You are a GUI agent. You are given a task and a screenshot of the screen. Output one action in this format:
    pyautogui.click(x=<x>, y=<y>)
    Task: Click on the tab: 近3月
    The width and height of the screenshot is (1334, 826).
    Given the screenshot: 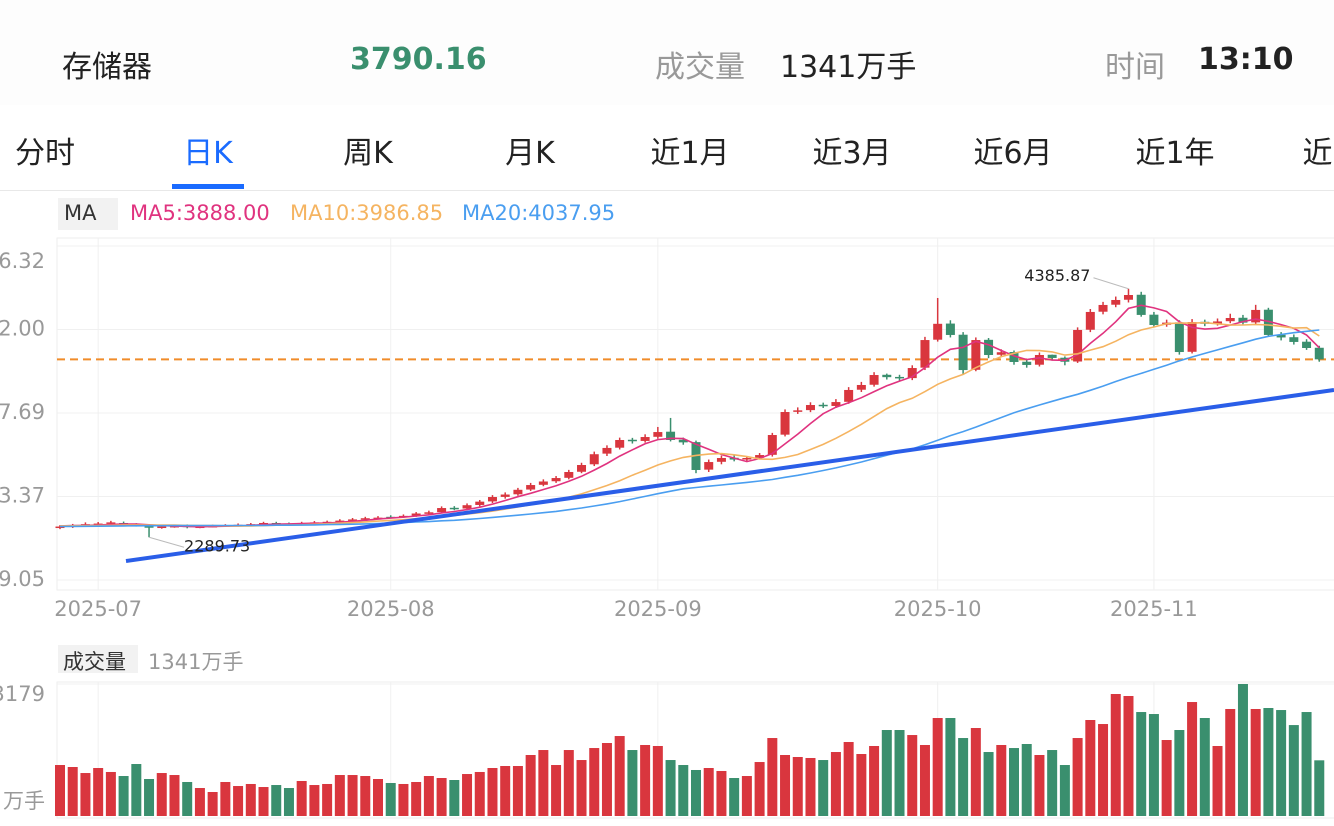 What is the action you would take?
    pyautogui.click(x=852, y=153)
    